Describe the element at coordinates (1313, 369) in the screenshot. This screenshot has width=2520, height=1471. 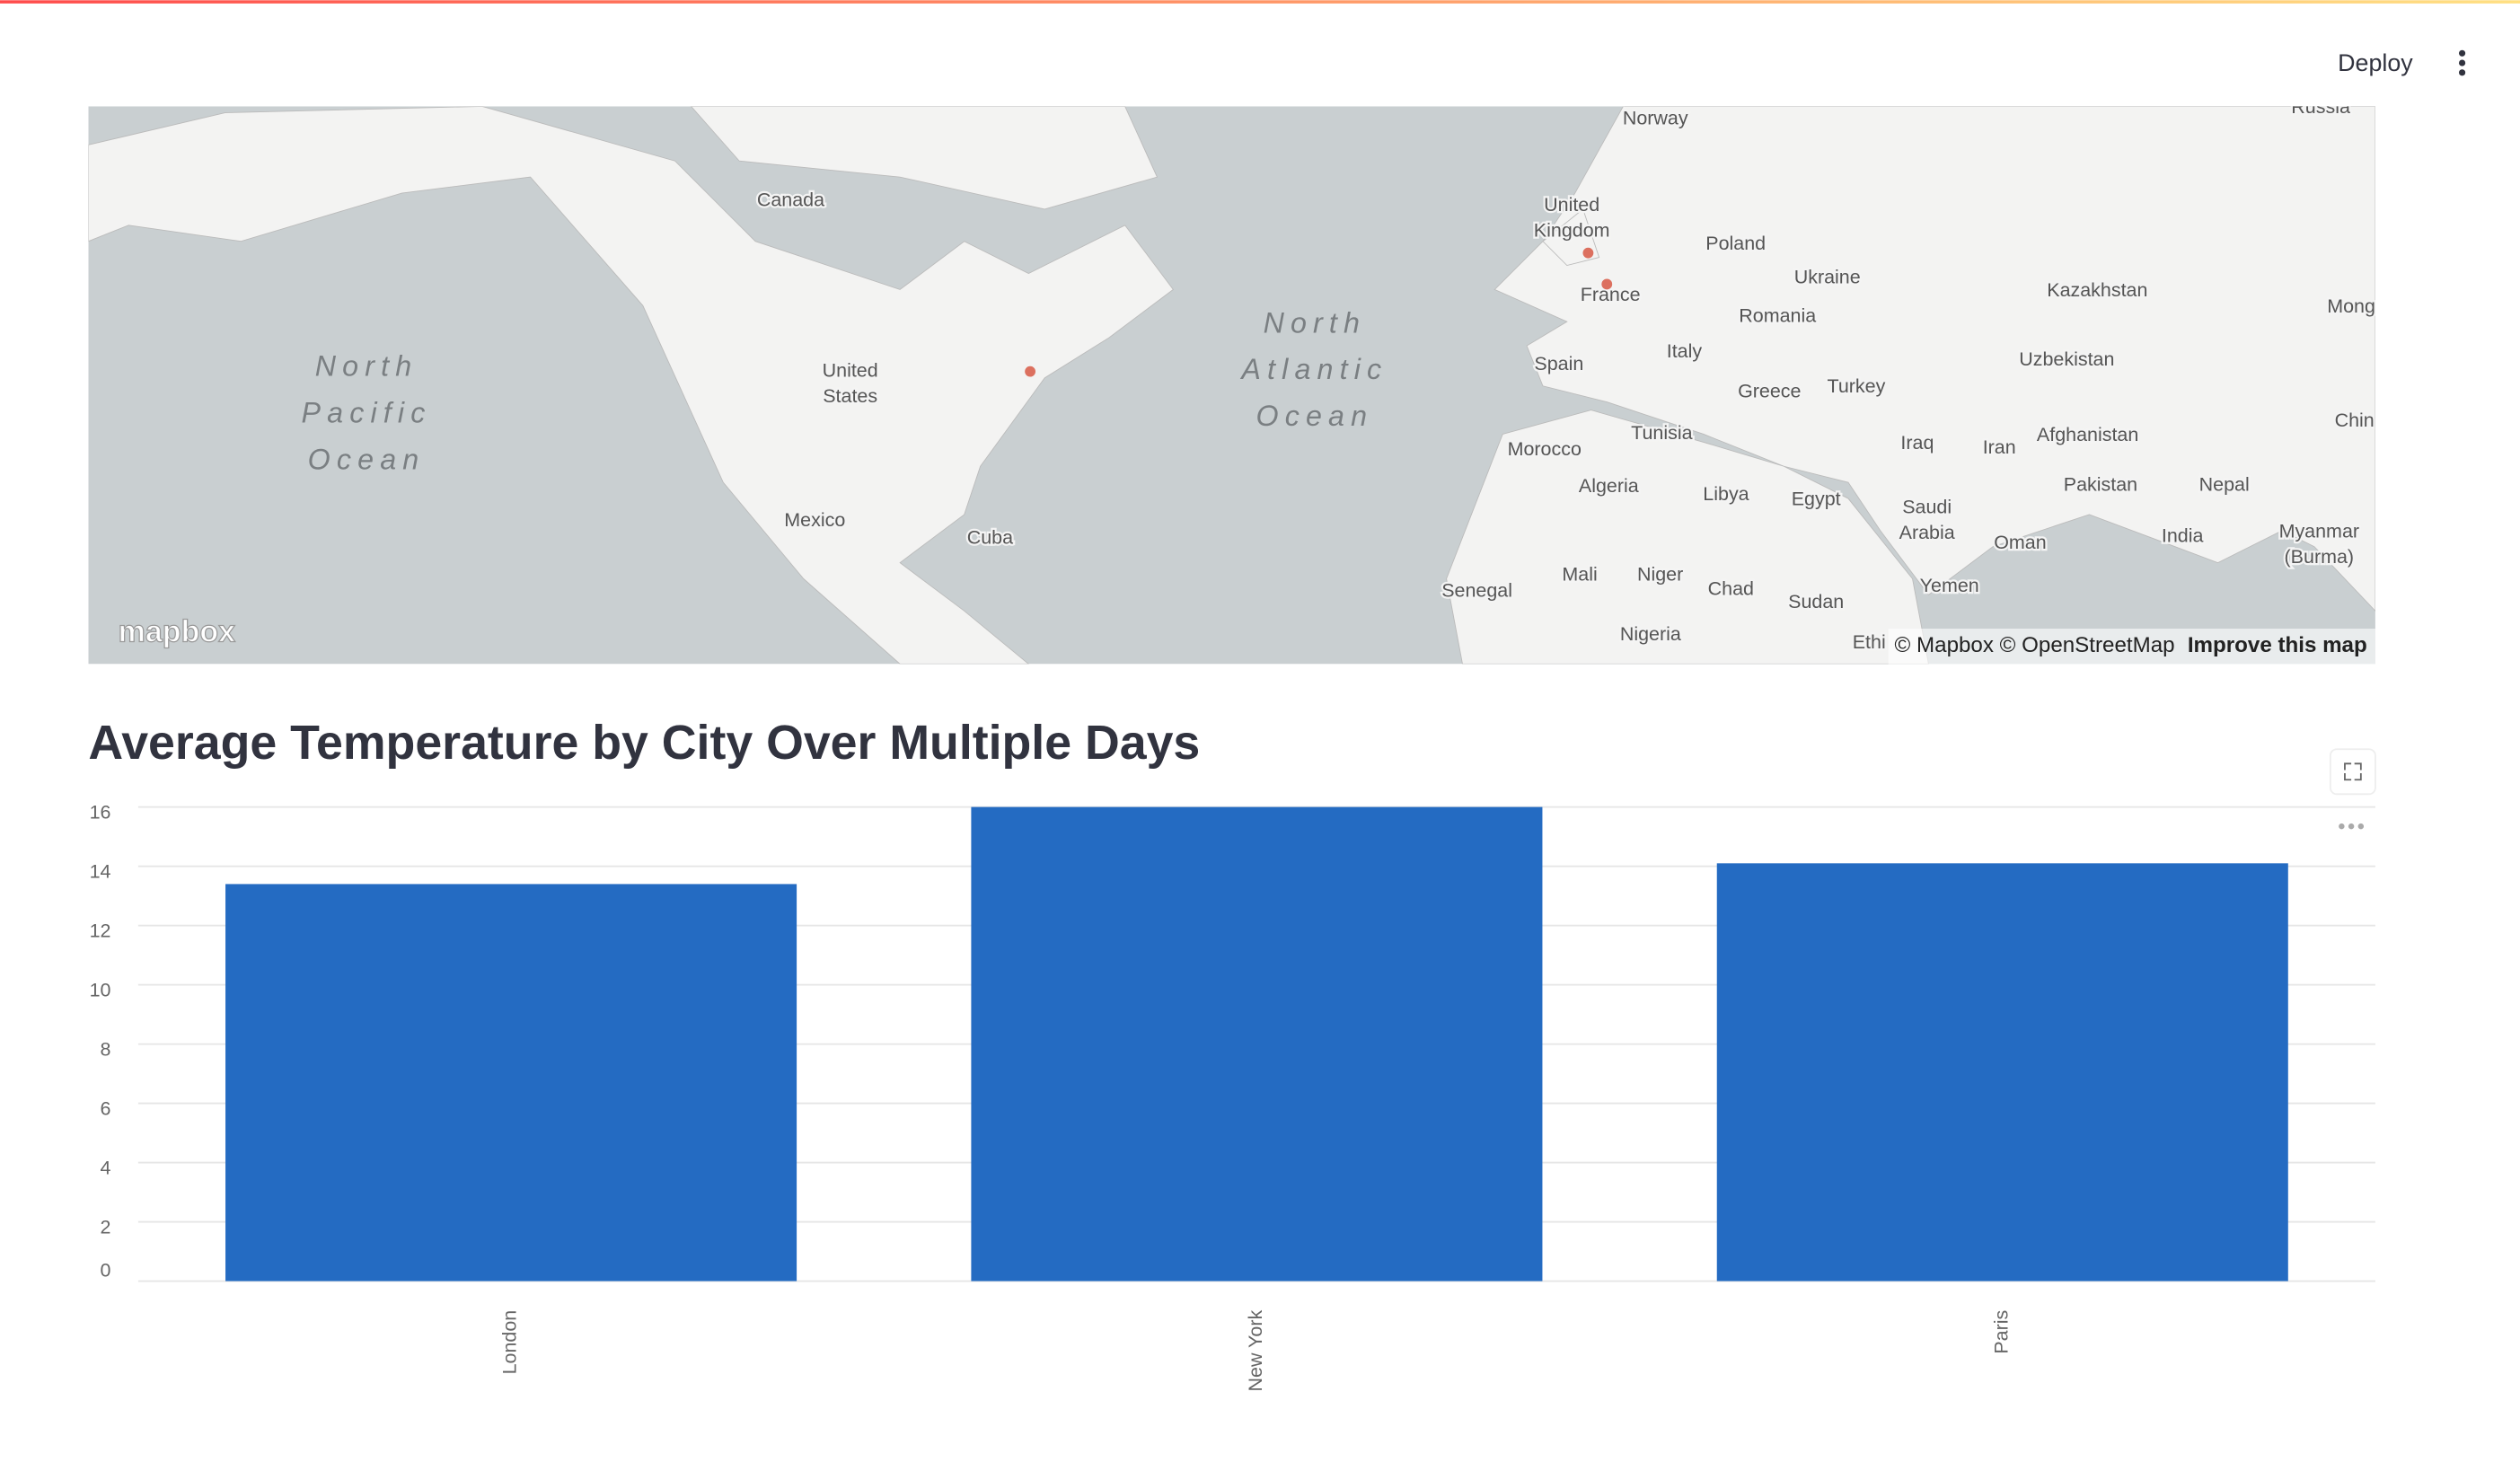
I see `ocean-label: Atlantic` at that location.